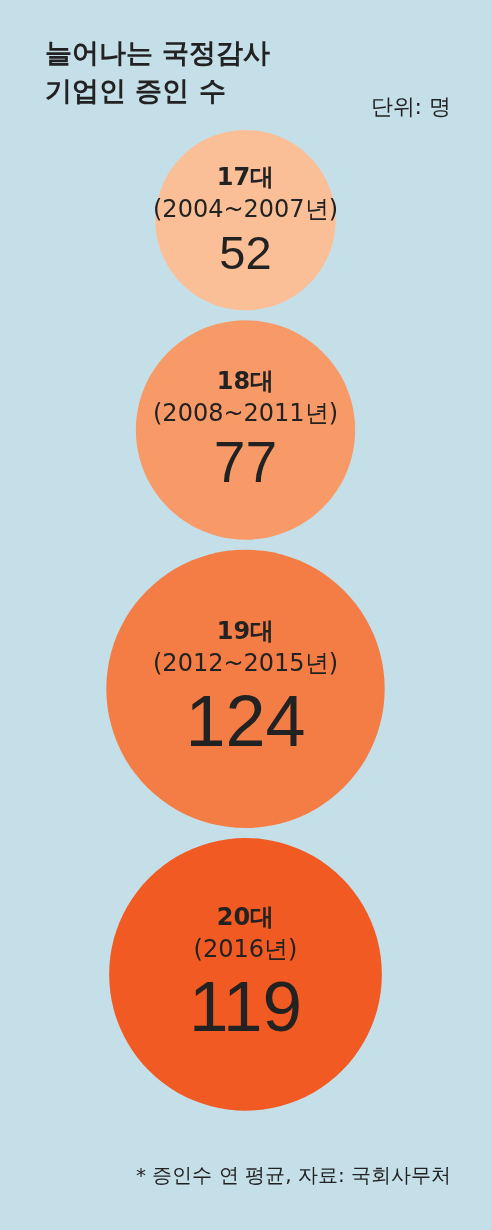 This screenshot has width=491, height=1230. I want to click on category-label: 19대 (2012~2015년), so click(245, 646).